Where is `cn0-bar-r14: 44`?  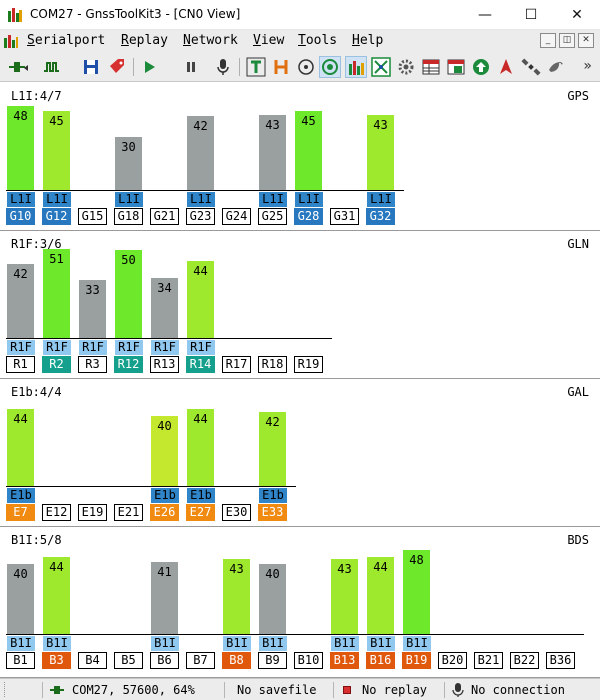
cn0-bar-r14: 44 is located at coordinates (200, 299).